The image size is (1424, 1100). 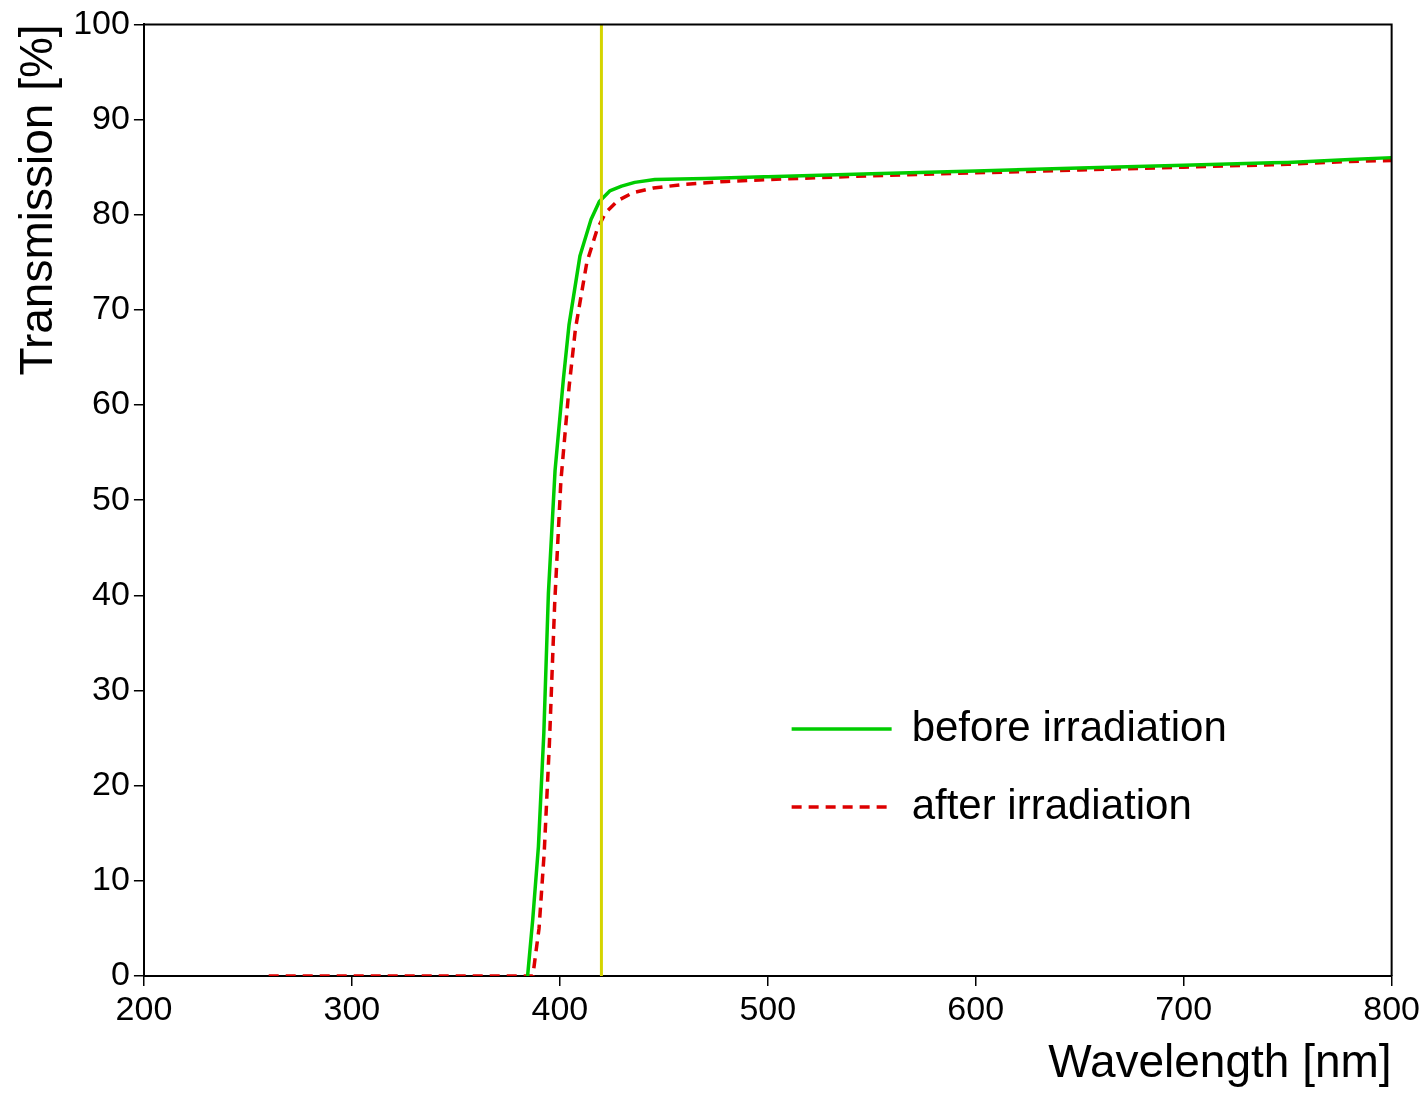 I want to click on legend-label: before irradiation, so click(x=1069, y=726).